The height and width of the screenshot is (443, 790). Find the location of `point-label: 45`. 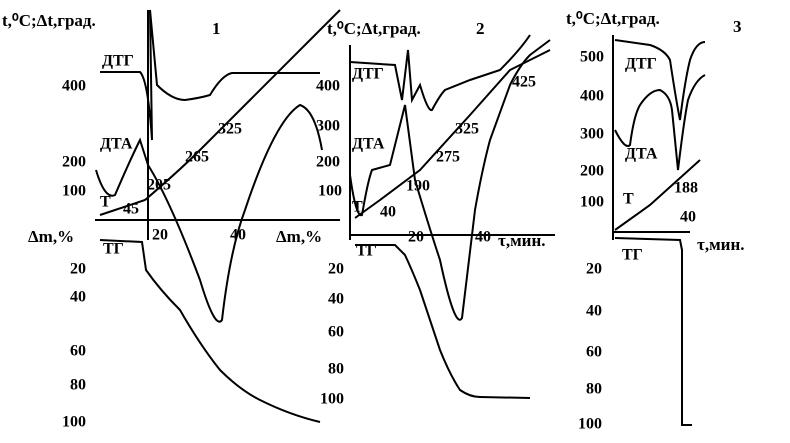

point-label: 45 is located at coordinates (131, 209).